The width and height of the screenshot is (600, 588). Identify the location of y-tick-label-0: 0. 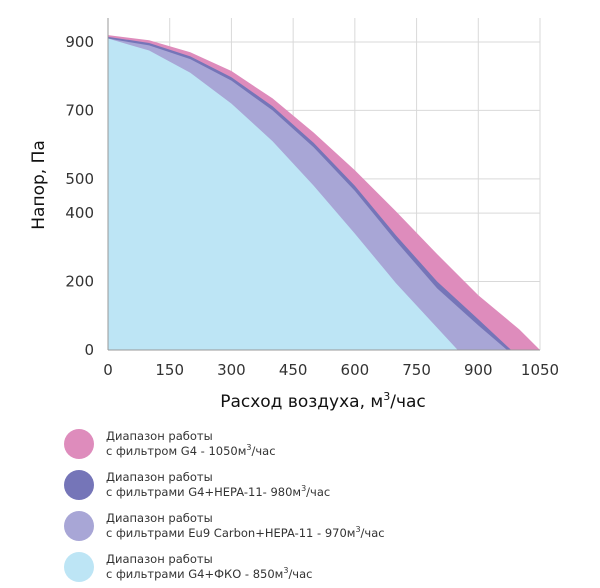
(89, 350).